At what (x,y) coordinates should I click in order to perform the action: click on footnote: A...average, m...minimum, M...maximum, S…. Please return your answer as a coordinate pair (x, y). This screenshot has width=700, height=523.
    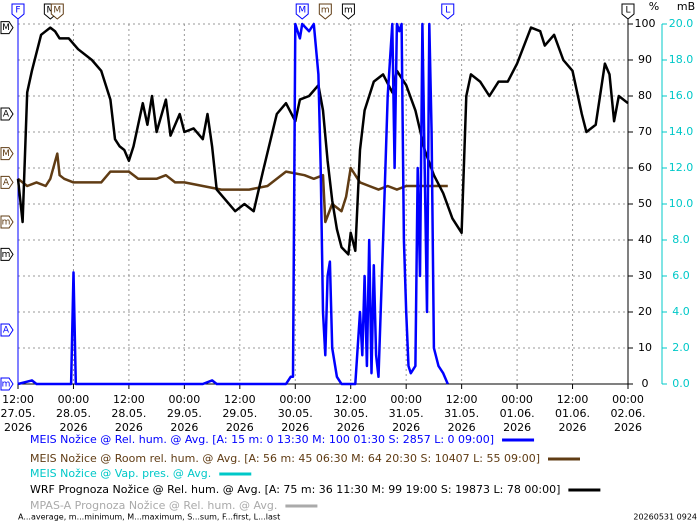
    Looking at the image, I should click on (149, 517).